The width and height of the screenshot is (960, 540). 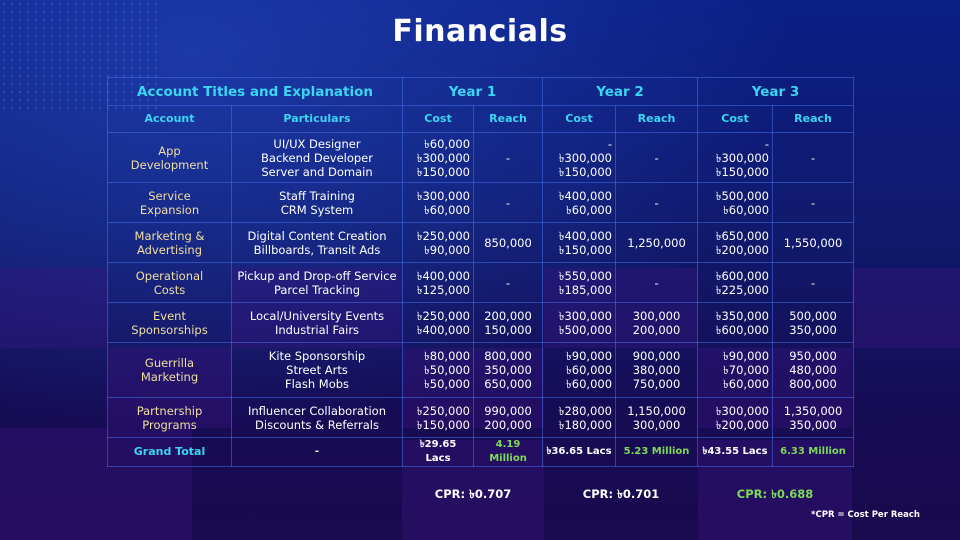 I want to click on cell-line-text: Influencer Collaboration, so click(x=317, y=410).